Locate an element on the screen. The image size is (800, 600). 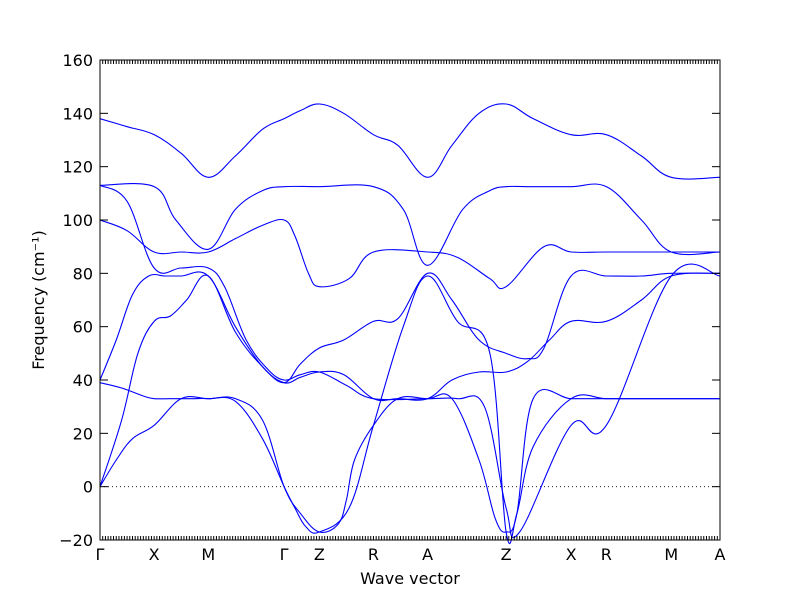
xtick-label-10: R is located at coordinates (606, 554).